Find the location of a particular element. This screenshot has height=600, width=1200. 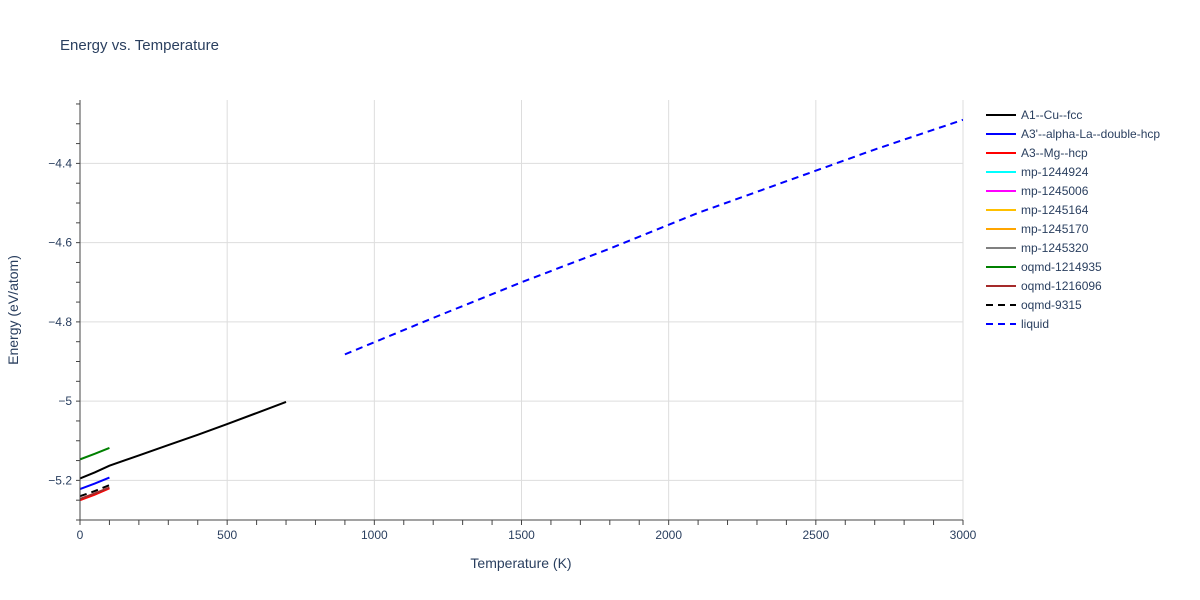

x-axis-title: Temperature (K) is located at coordinates (520, 563).